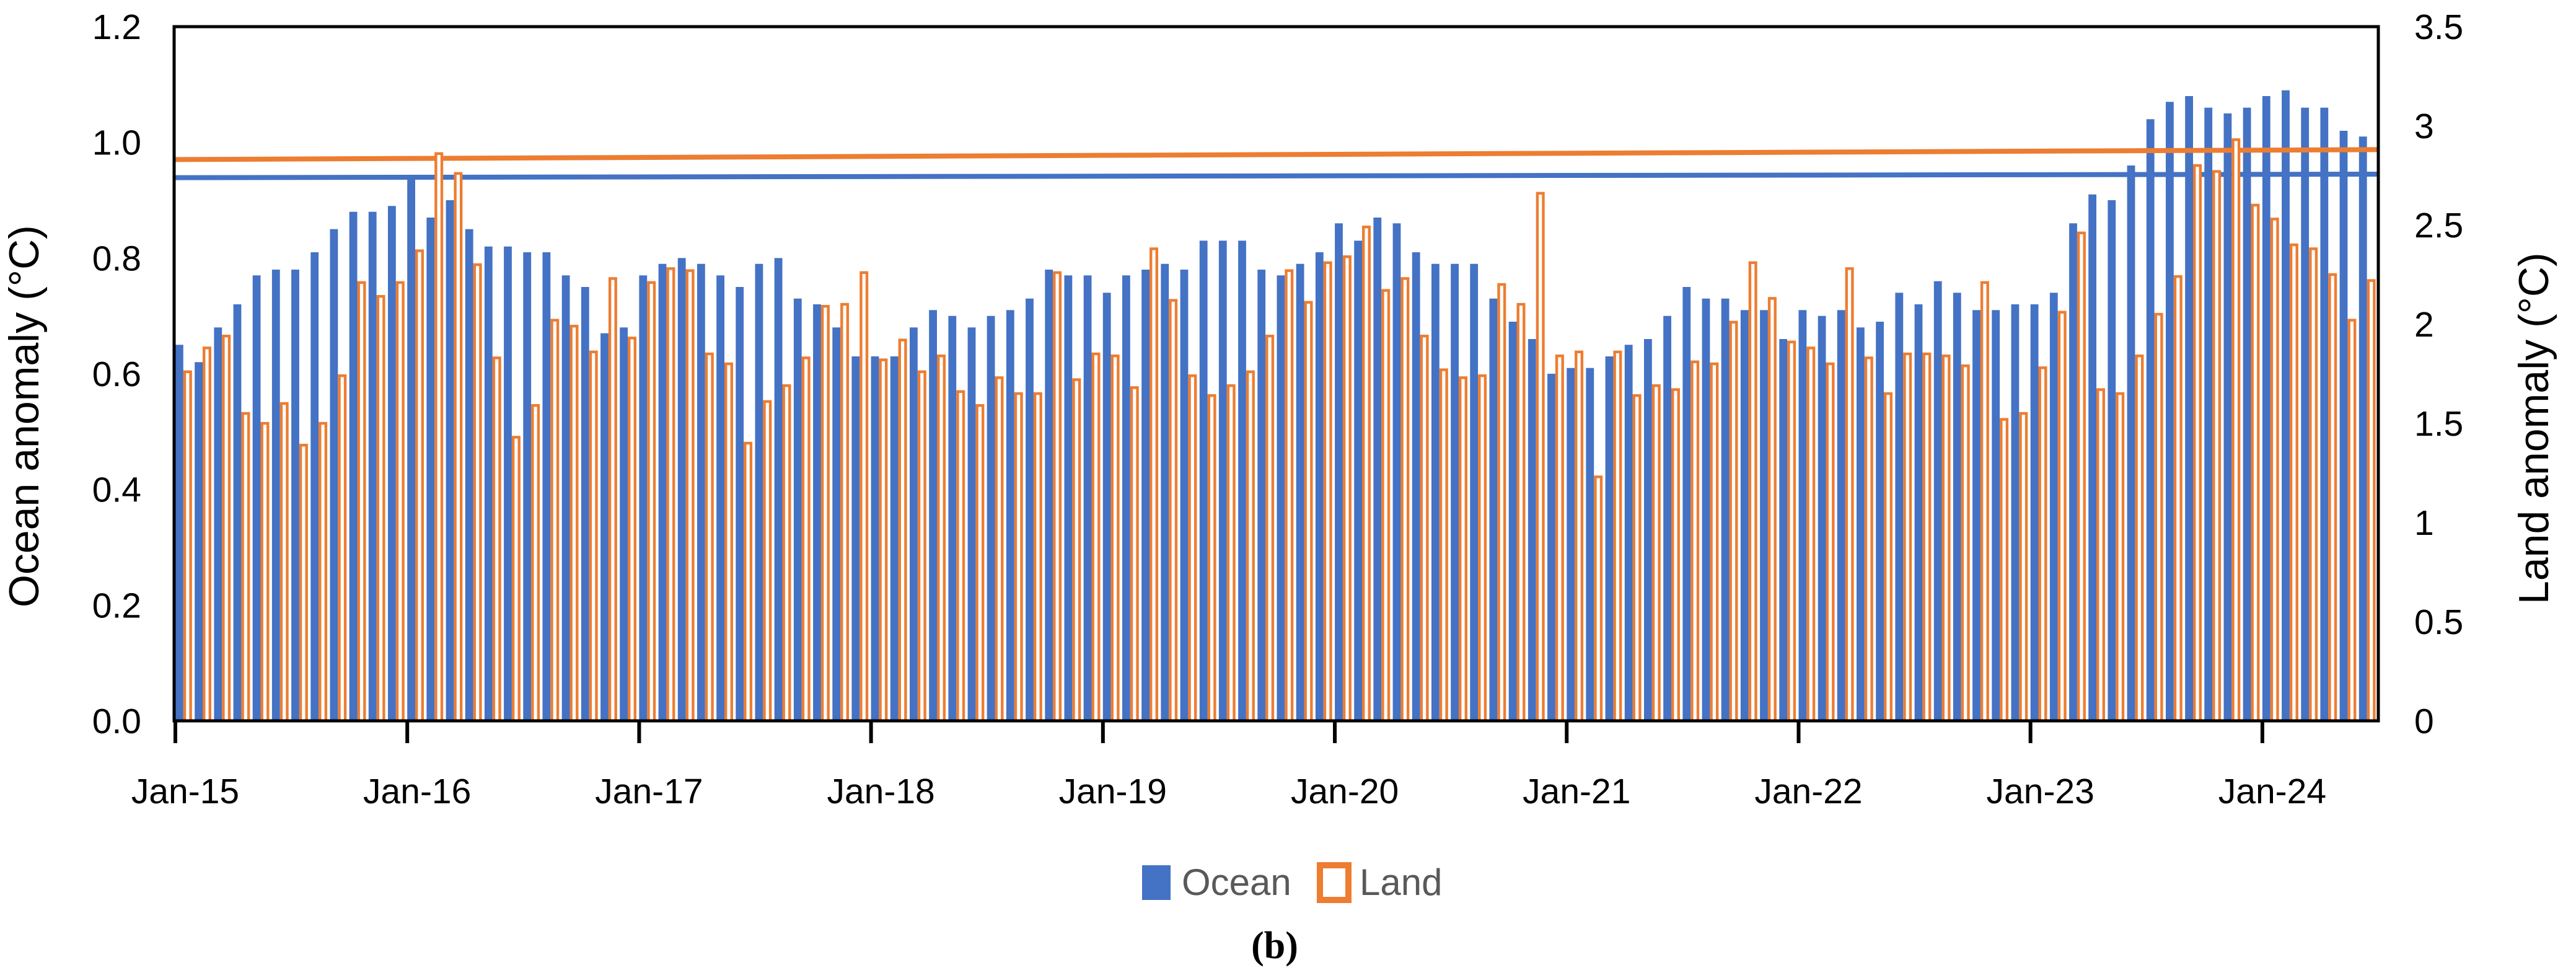 The width and height of the screenshot is (2576, 970). I want to click on left-tick-label: 0.6, so click(116, 374).